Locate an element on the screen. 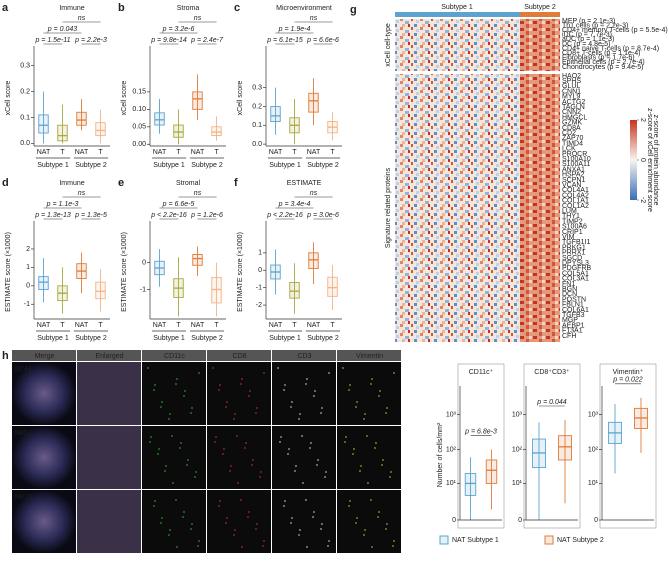 The height and width of the screenshot is (567, 669). row-label: COL4A2 is located at coordinates (575, 195).